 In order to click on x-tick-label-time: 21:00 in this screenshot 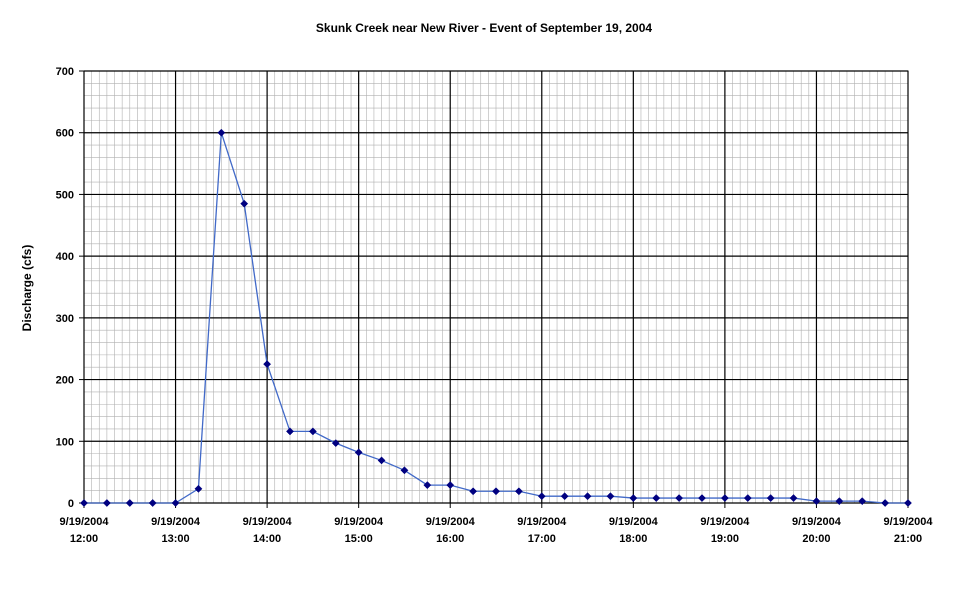, I will do `click(908, 539)`.